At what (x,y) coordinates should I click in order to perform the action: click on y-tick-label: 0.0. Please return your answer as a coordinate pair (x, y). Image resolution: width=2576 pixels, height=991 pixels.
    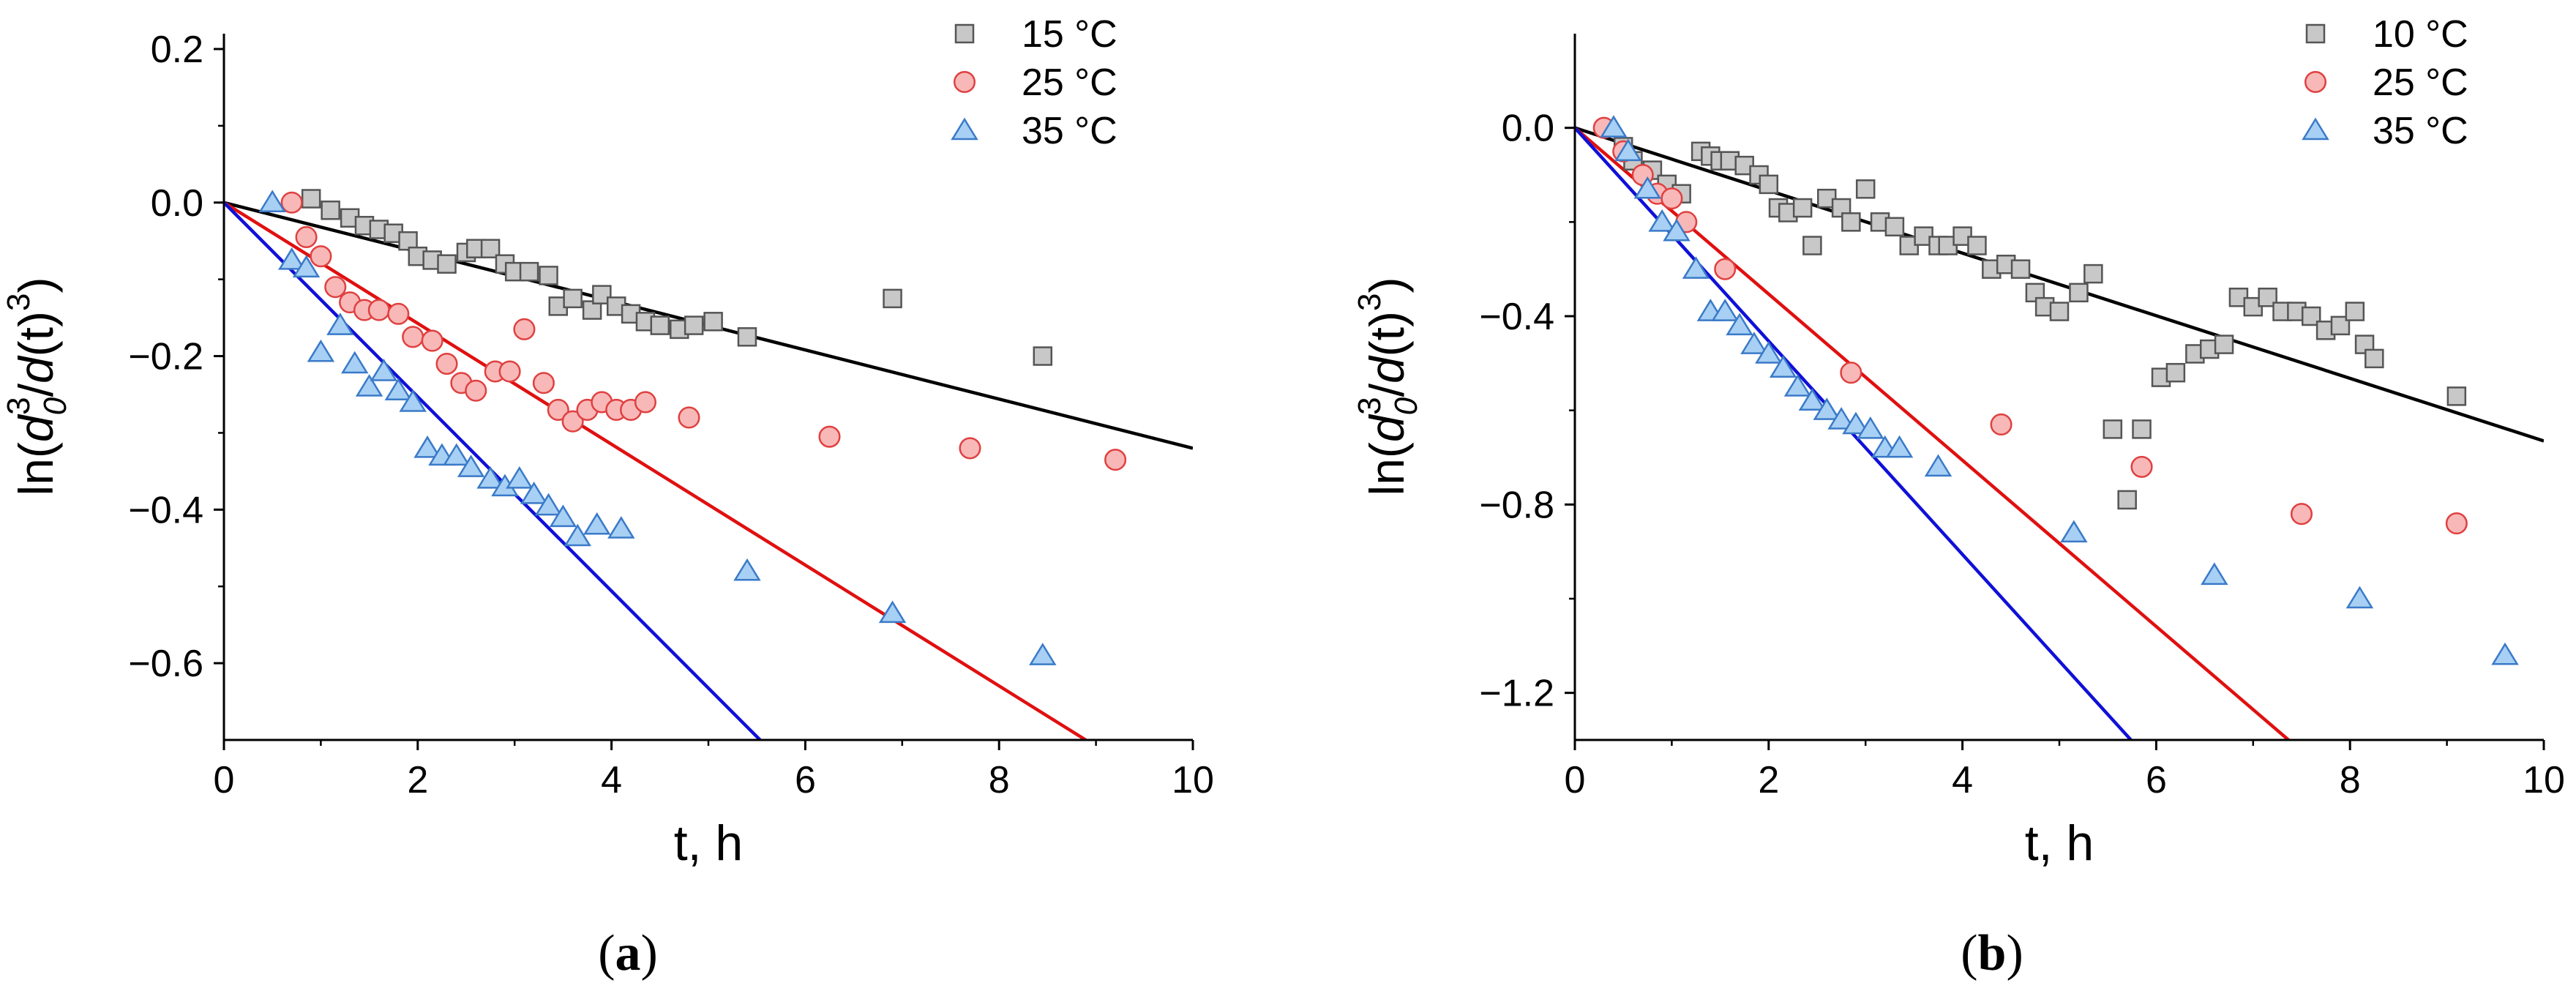
    Looking at the image, I should click on (177, 204).